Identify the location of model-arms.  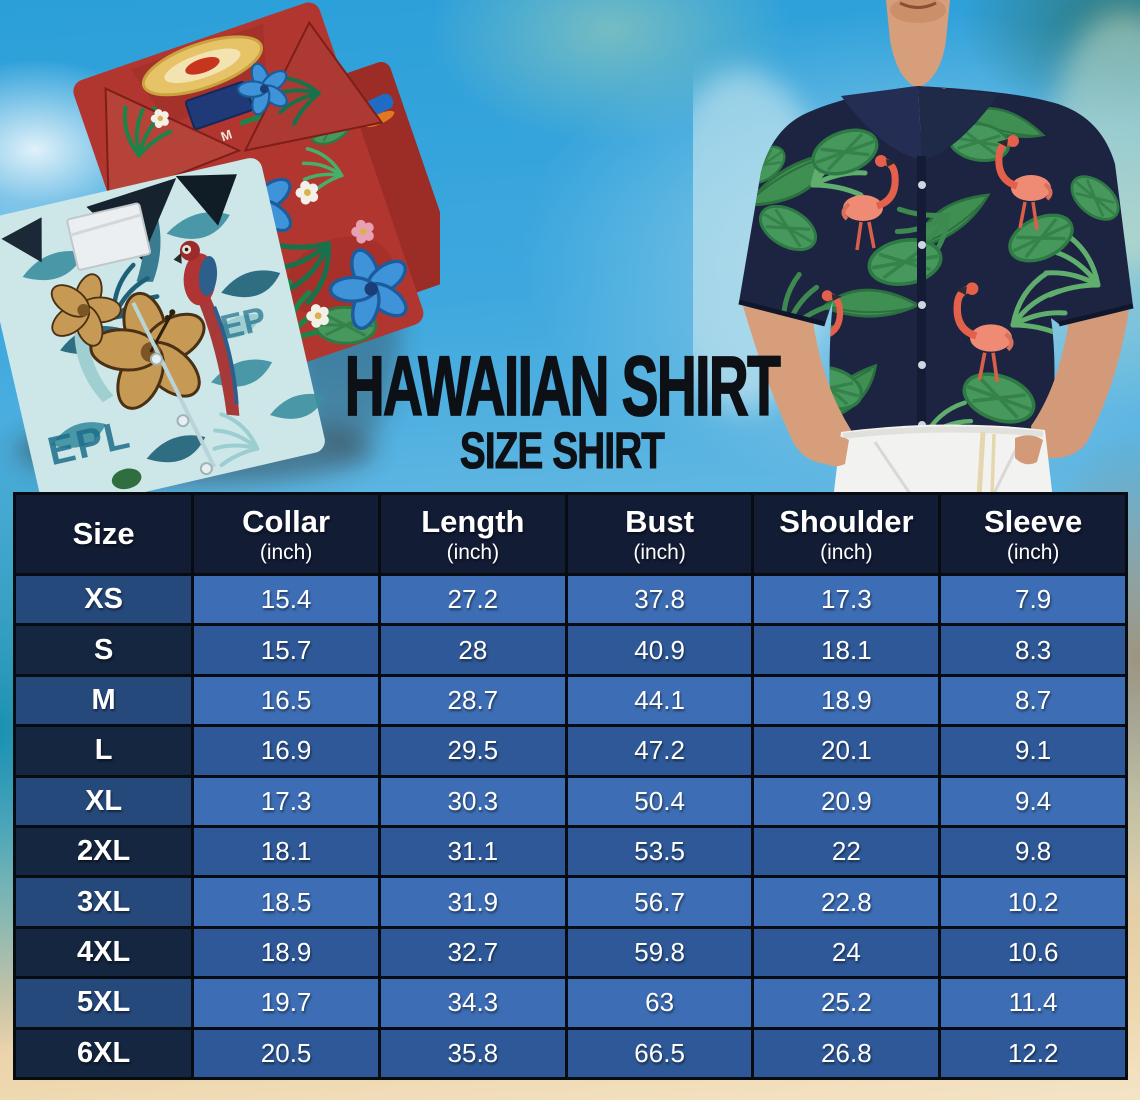
(936, 381).